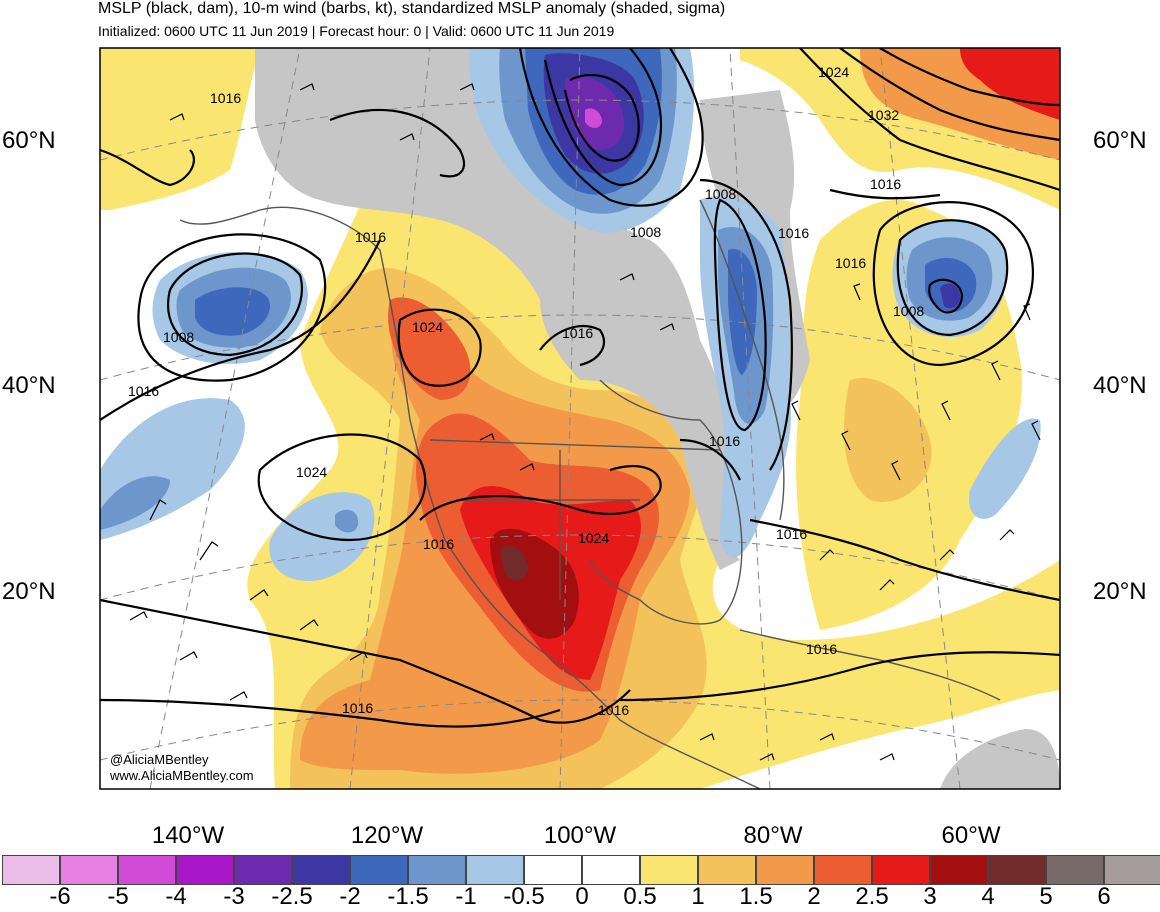  Describe the element at coordinates (580, 835) in the screenshot. I see `lon-label-100w: 100°W` at that location.